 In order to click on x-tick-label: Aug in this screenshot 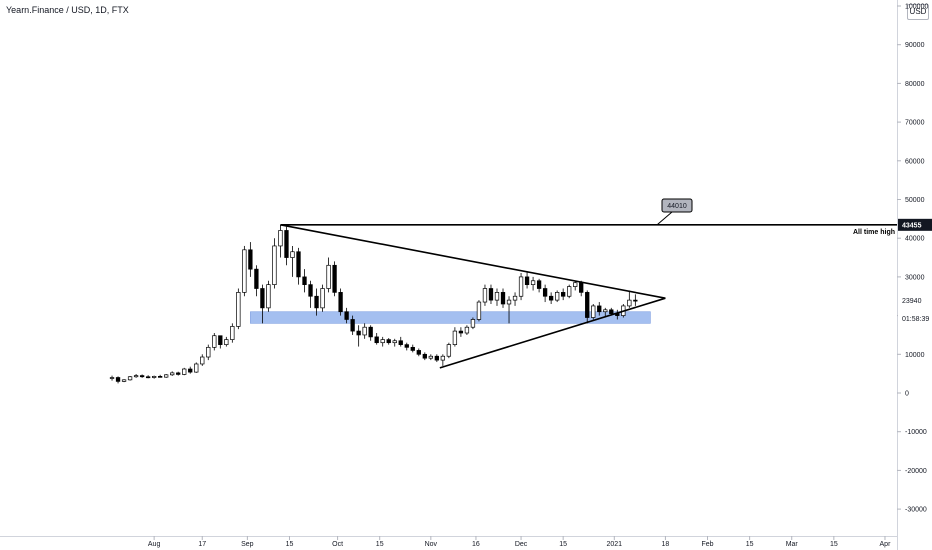, I will do `click(154, 544)`.